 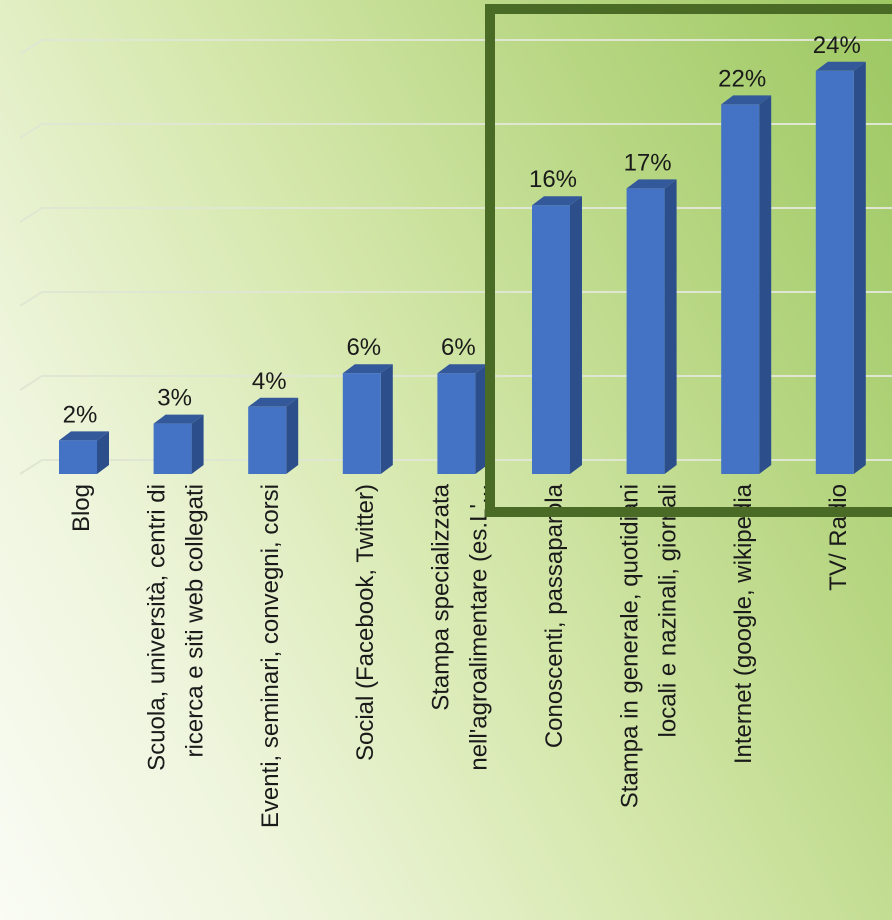 What do you see at coordinates (554, 615) in the screenshot?
I see `category-label: Conoscenti, passaparola` at bounding box center [554, 615].